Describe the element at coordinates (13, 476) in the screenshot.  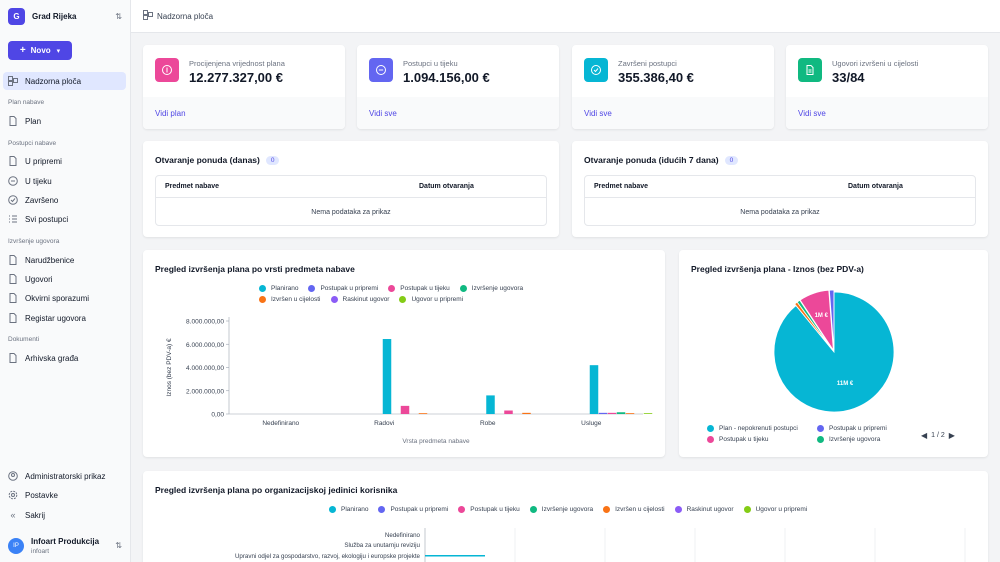
I see `user-circle-icon` at that location.